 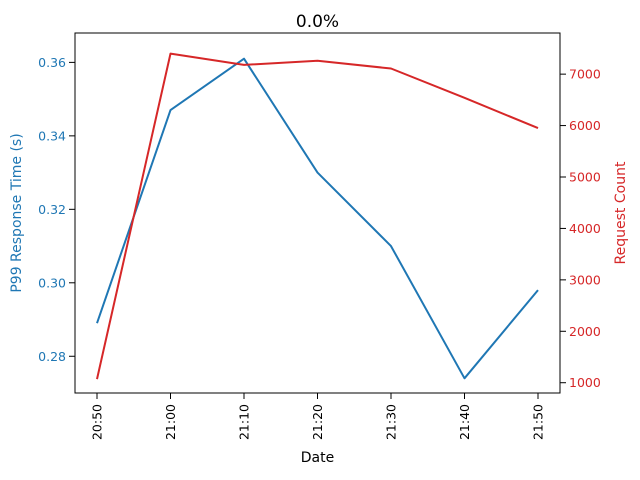 What do you see at coordinates (317, 422) in the screenshot?
I see `x-tick-label: 21:20` at bounding box center [317, 422].